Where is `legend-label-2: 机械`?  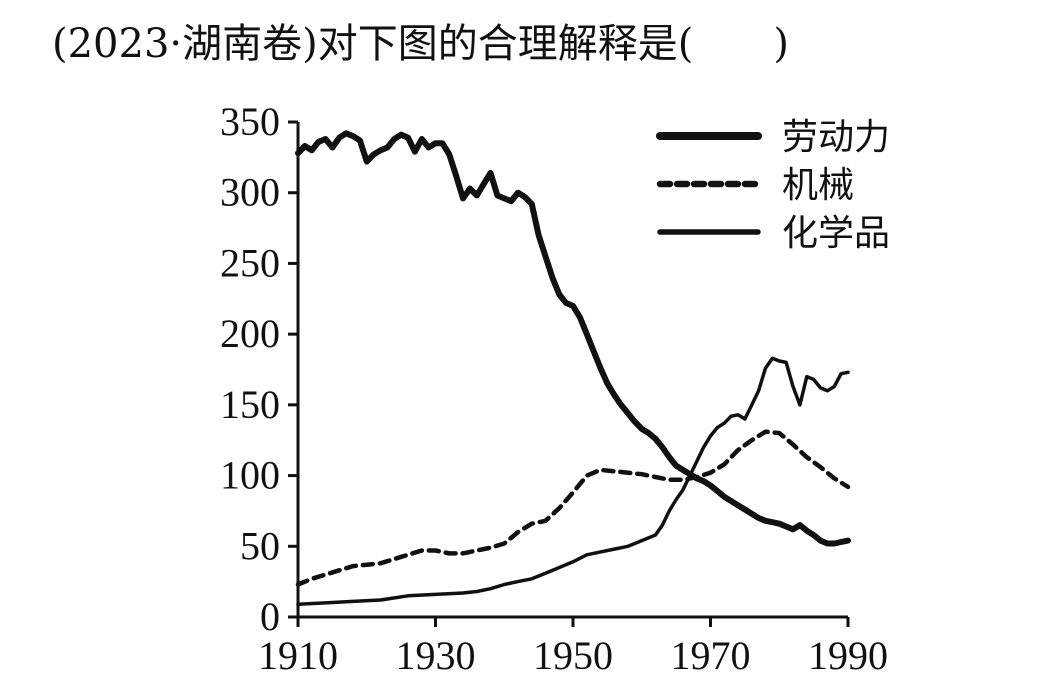
legend-label-2: 机械 is located at coordinates (818, 185).